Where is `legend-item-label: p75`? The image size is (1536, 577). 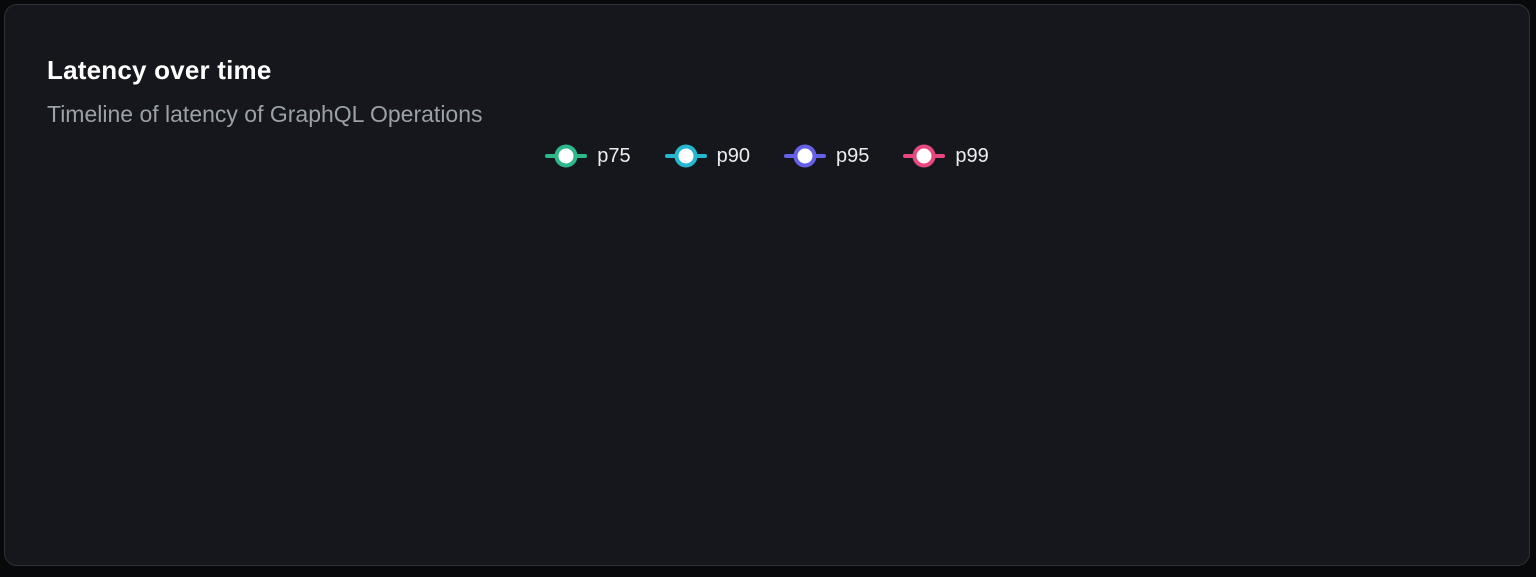 legend-item-label: p75 is located at coordinates (614, 156).